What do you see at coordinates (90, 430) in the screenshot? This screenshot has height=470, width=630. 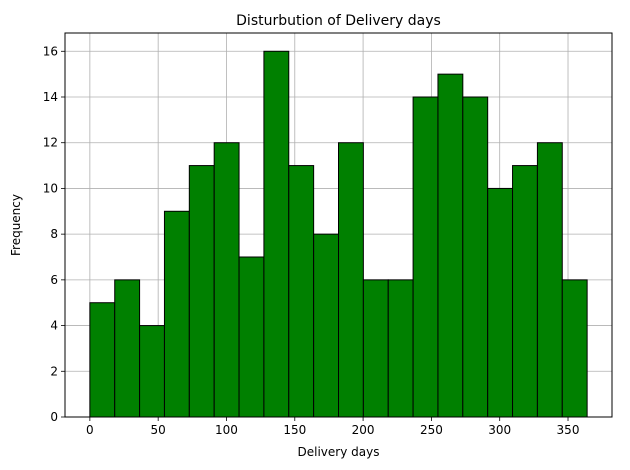 I see `x-tick-label: 0` at bounding box center [90, 430].